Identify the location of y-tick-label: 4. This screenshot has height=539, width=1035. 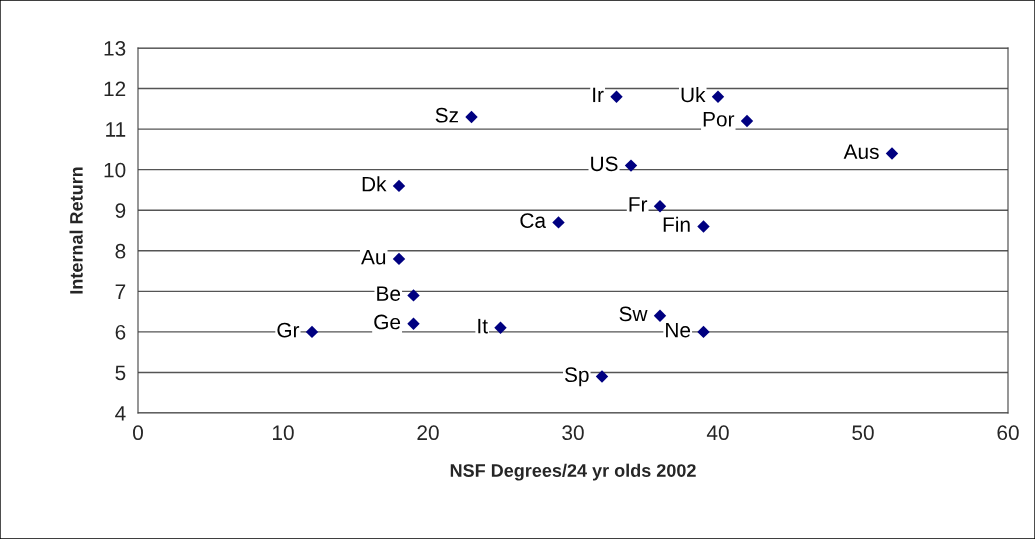
(120, 413).